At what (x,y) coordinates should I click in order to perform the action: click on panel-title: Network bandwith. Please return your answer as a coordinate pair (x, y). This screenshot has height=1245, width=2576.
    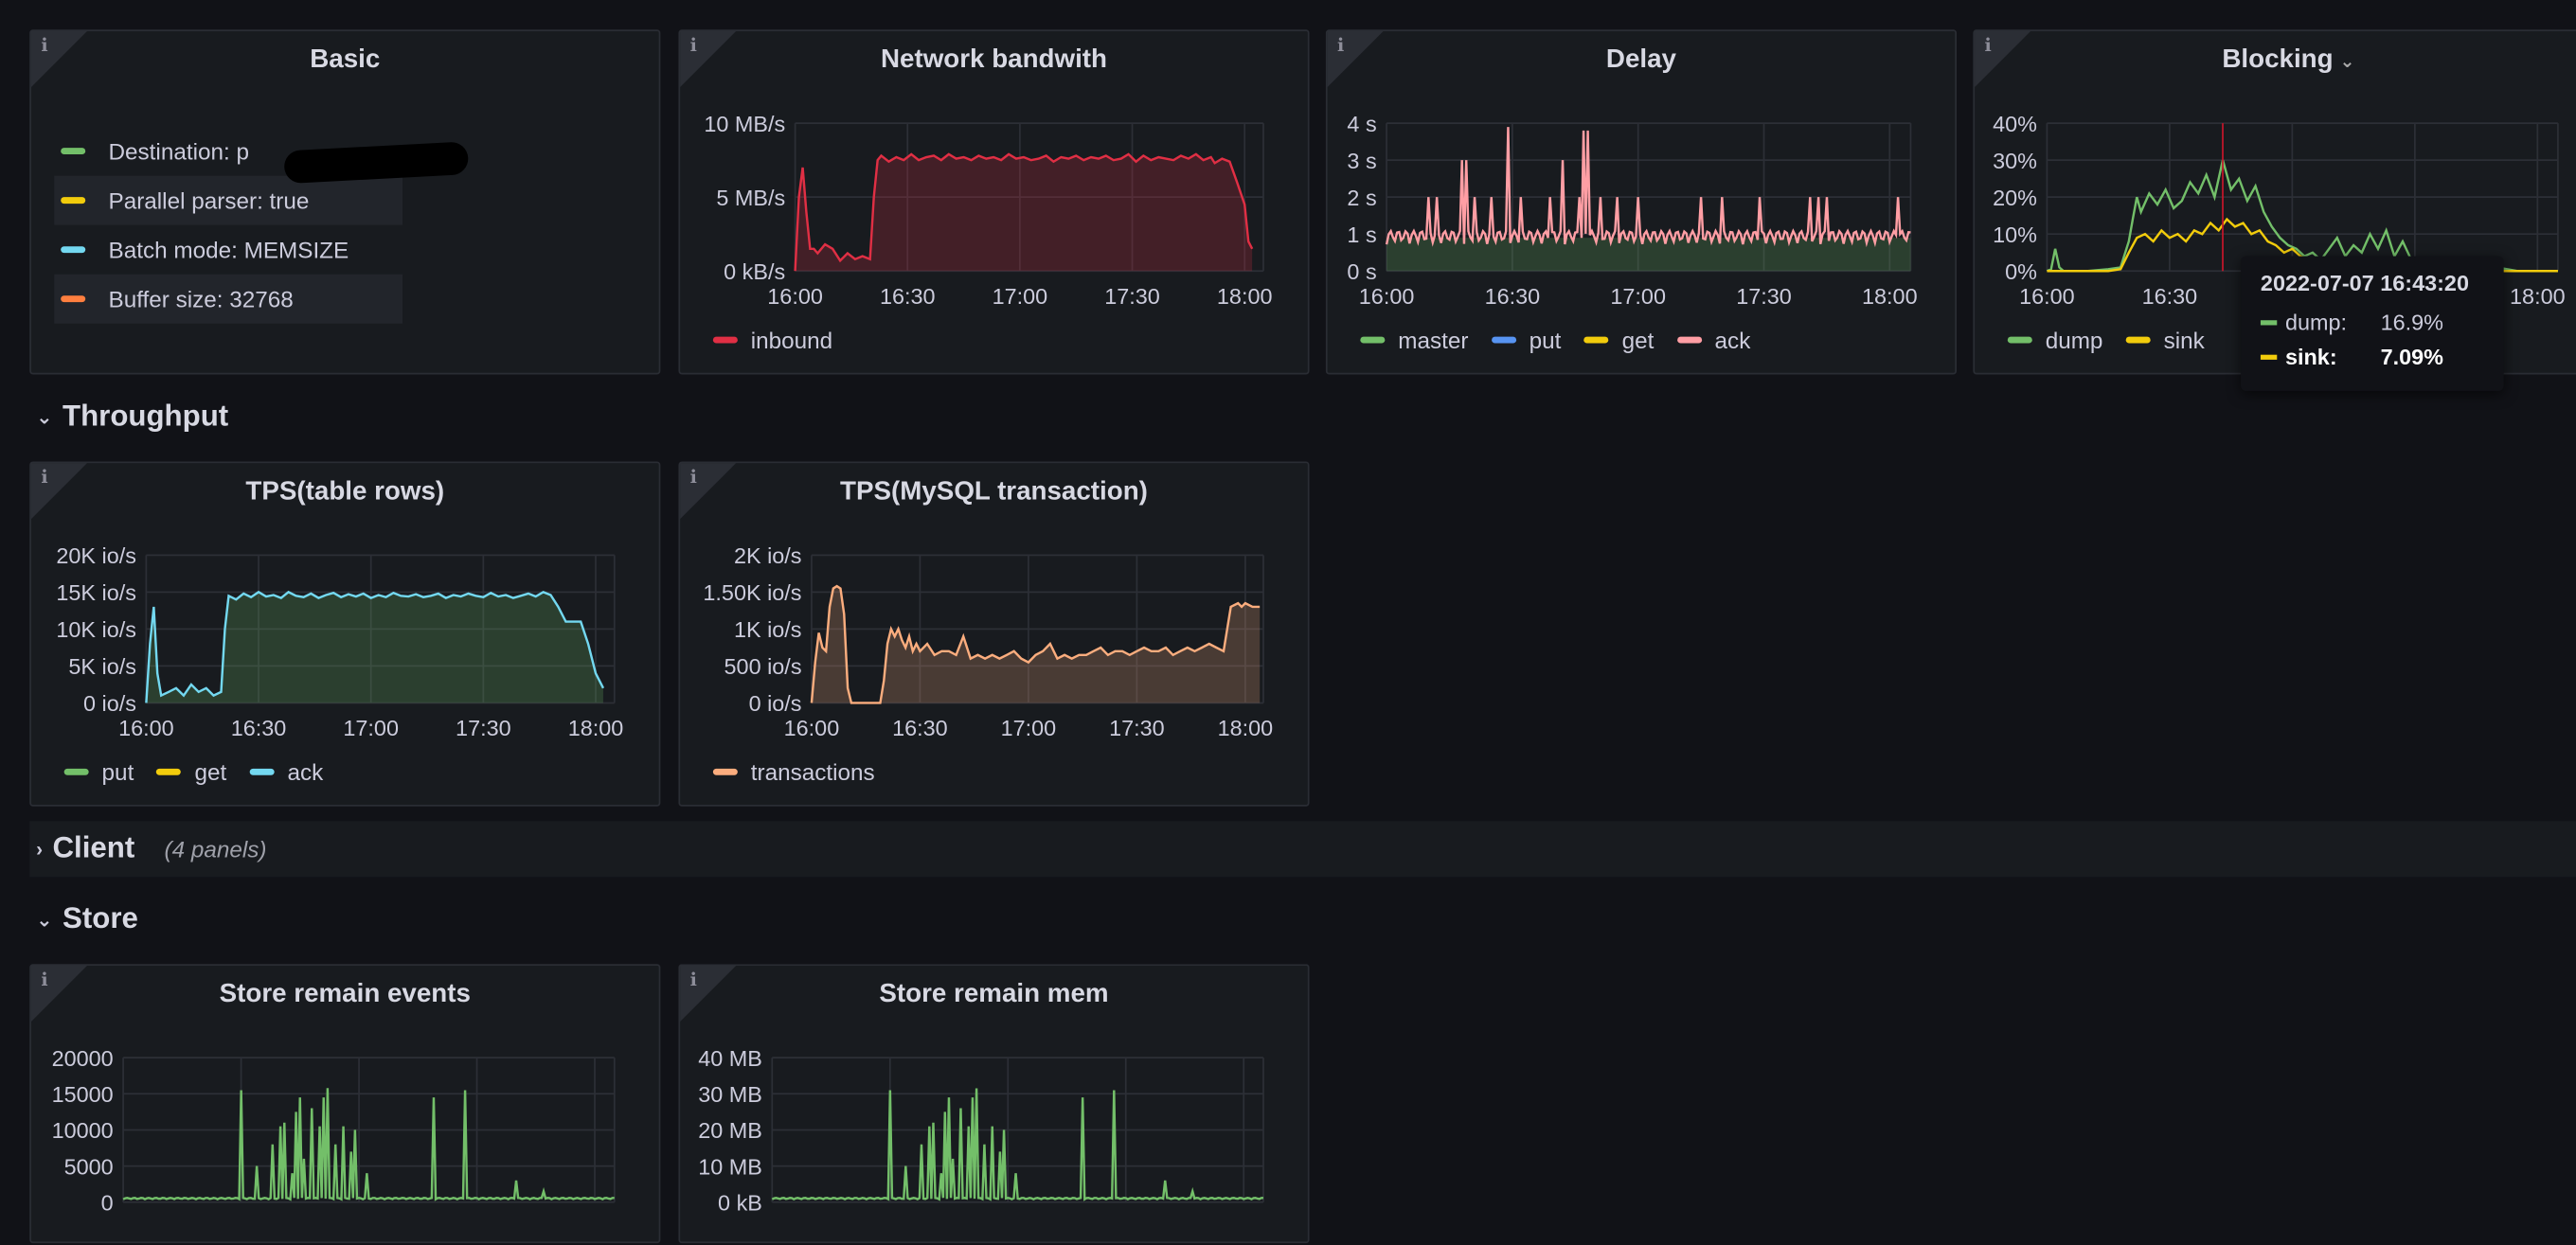
    Looking at the image, I should click on (993, 60).